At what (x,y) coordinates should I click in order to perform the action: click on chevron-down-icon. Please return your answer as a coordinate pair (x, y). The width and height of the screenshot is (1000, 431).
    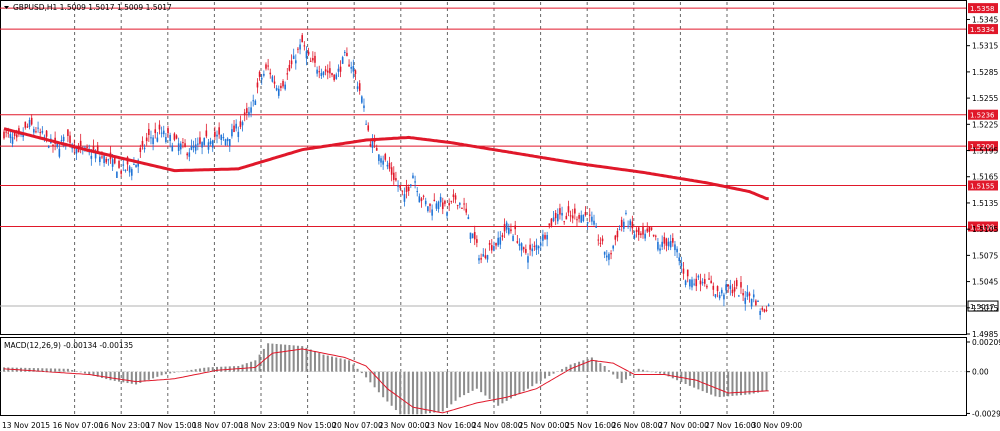
    Looking at the image, I should click on (6, 7).